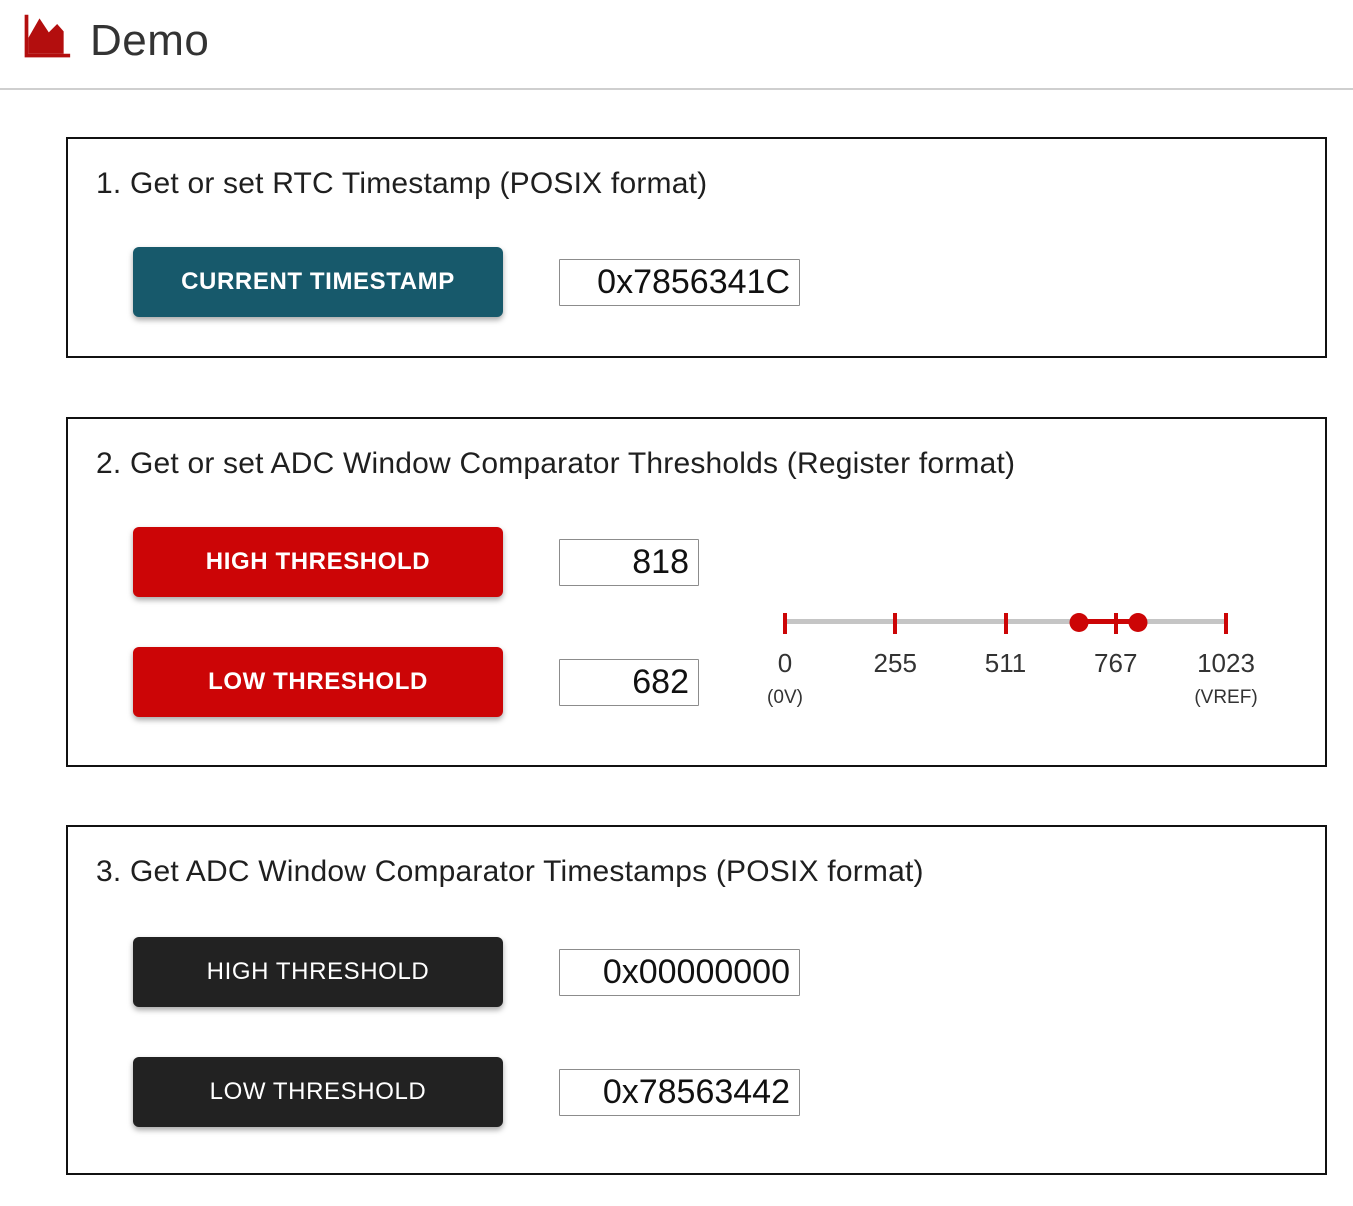 Image resolution: width=1353 pixels, height=1206 pixels. Describe the element at coordinates (1005, 663) in the screenshot. I see `slider-tick-label: 511` at that location.